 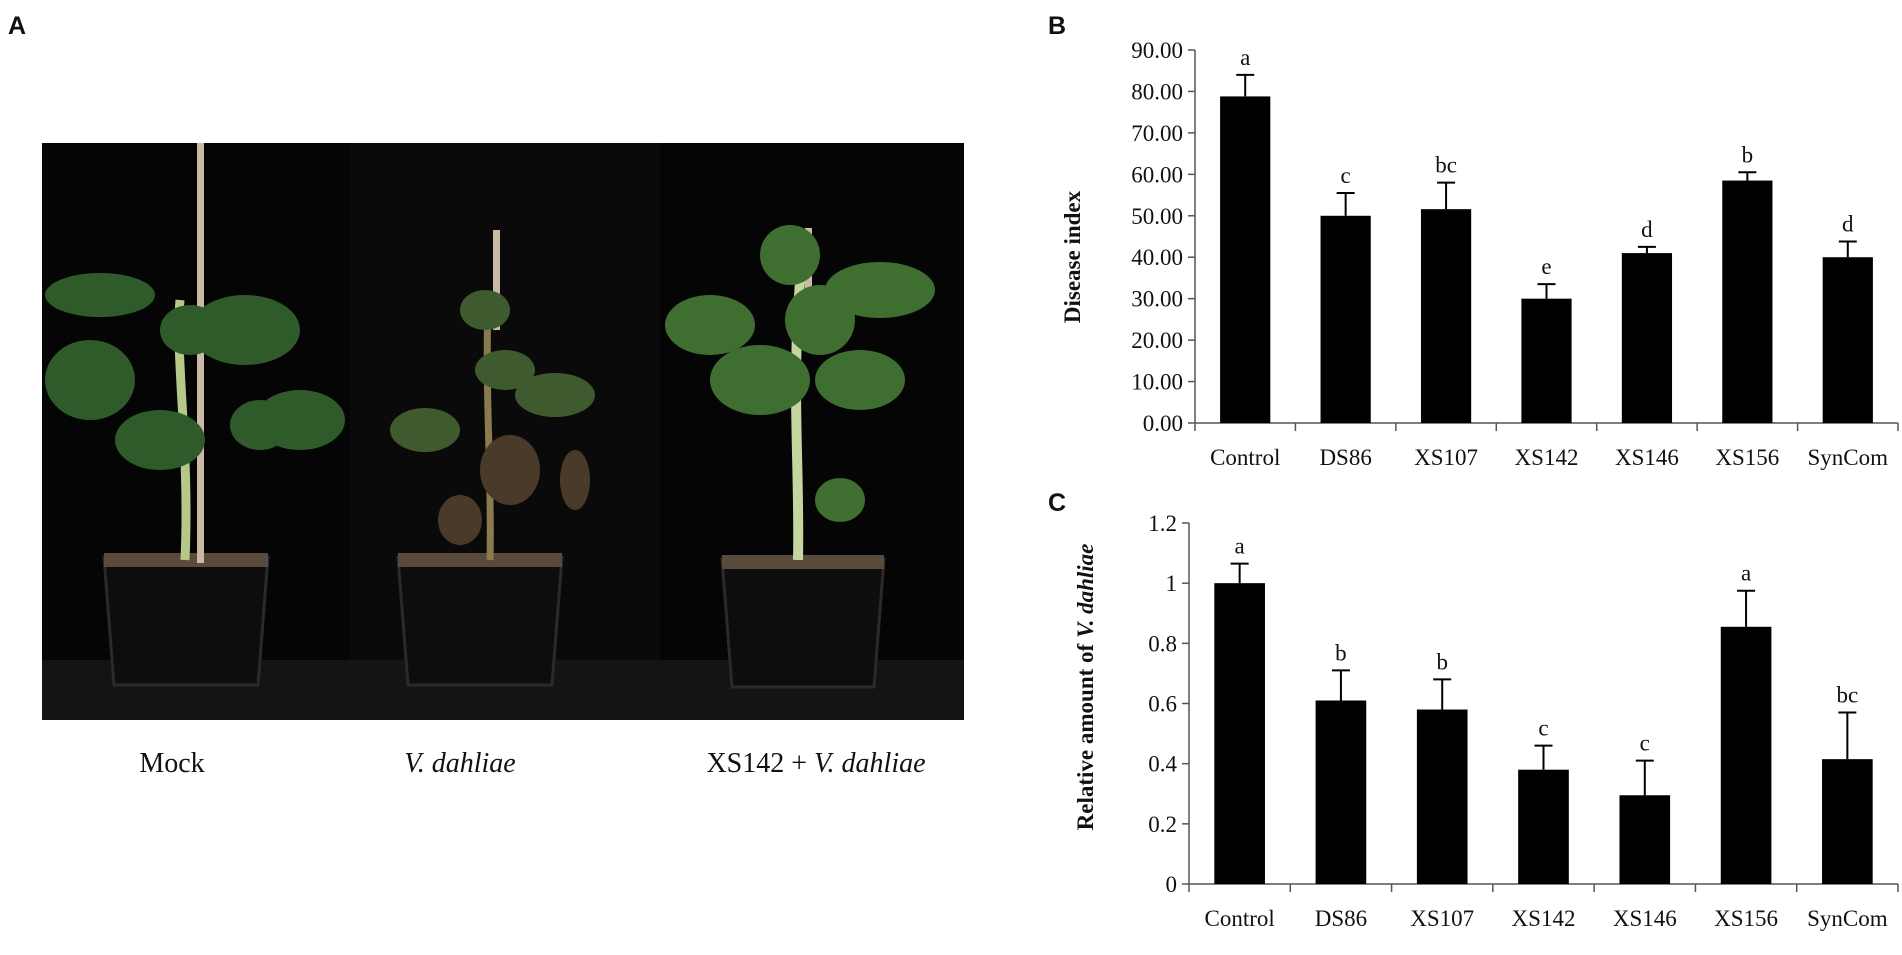 I want to click on y-tick-label: 0.4, so click(x=1162, y=764).